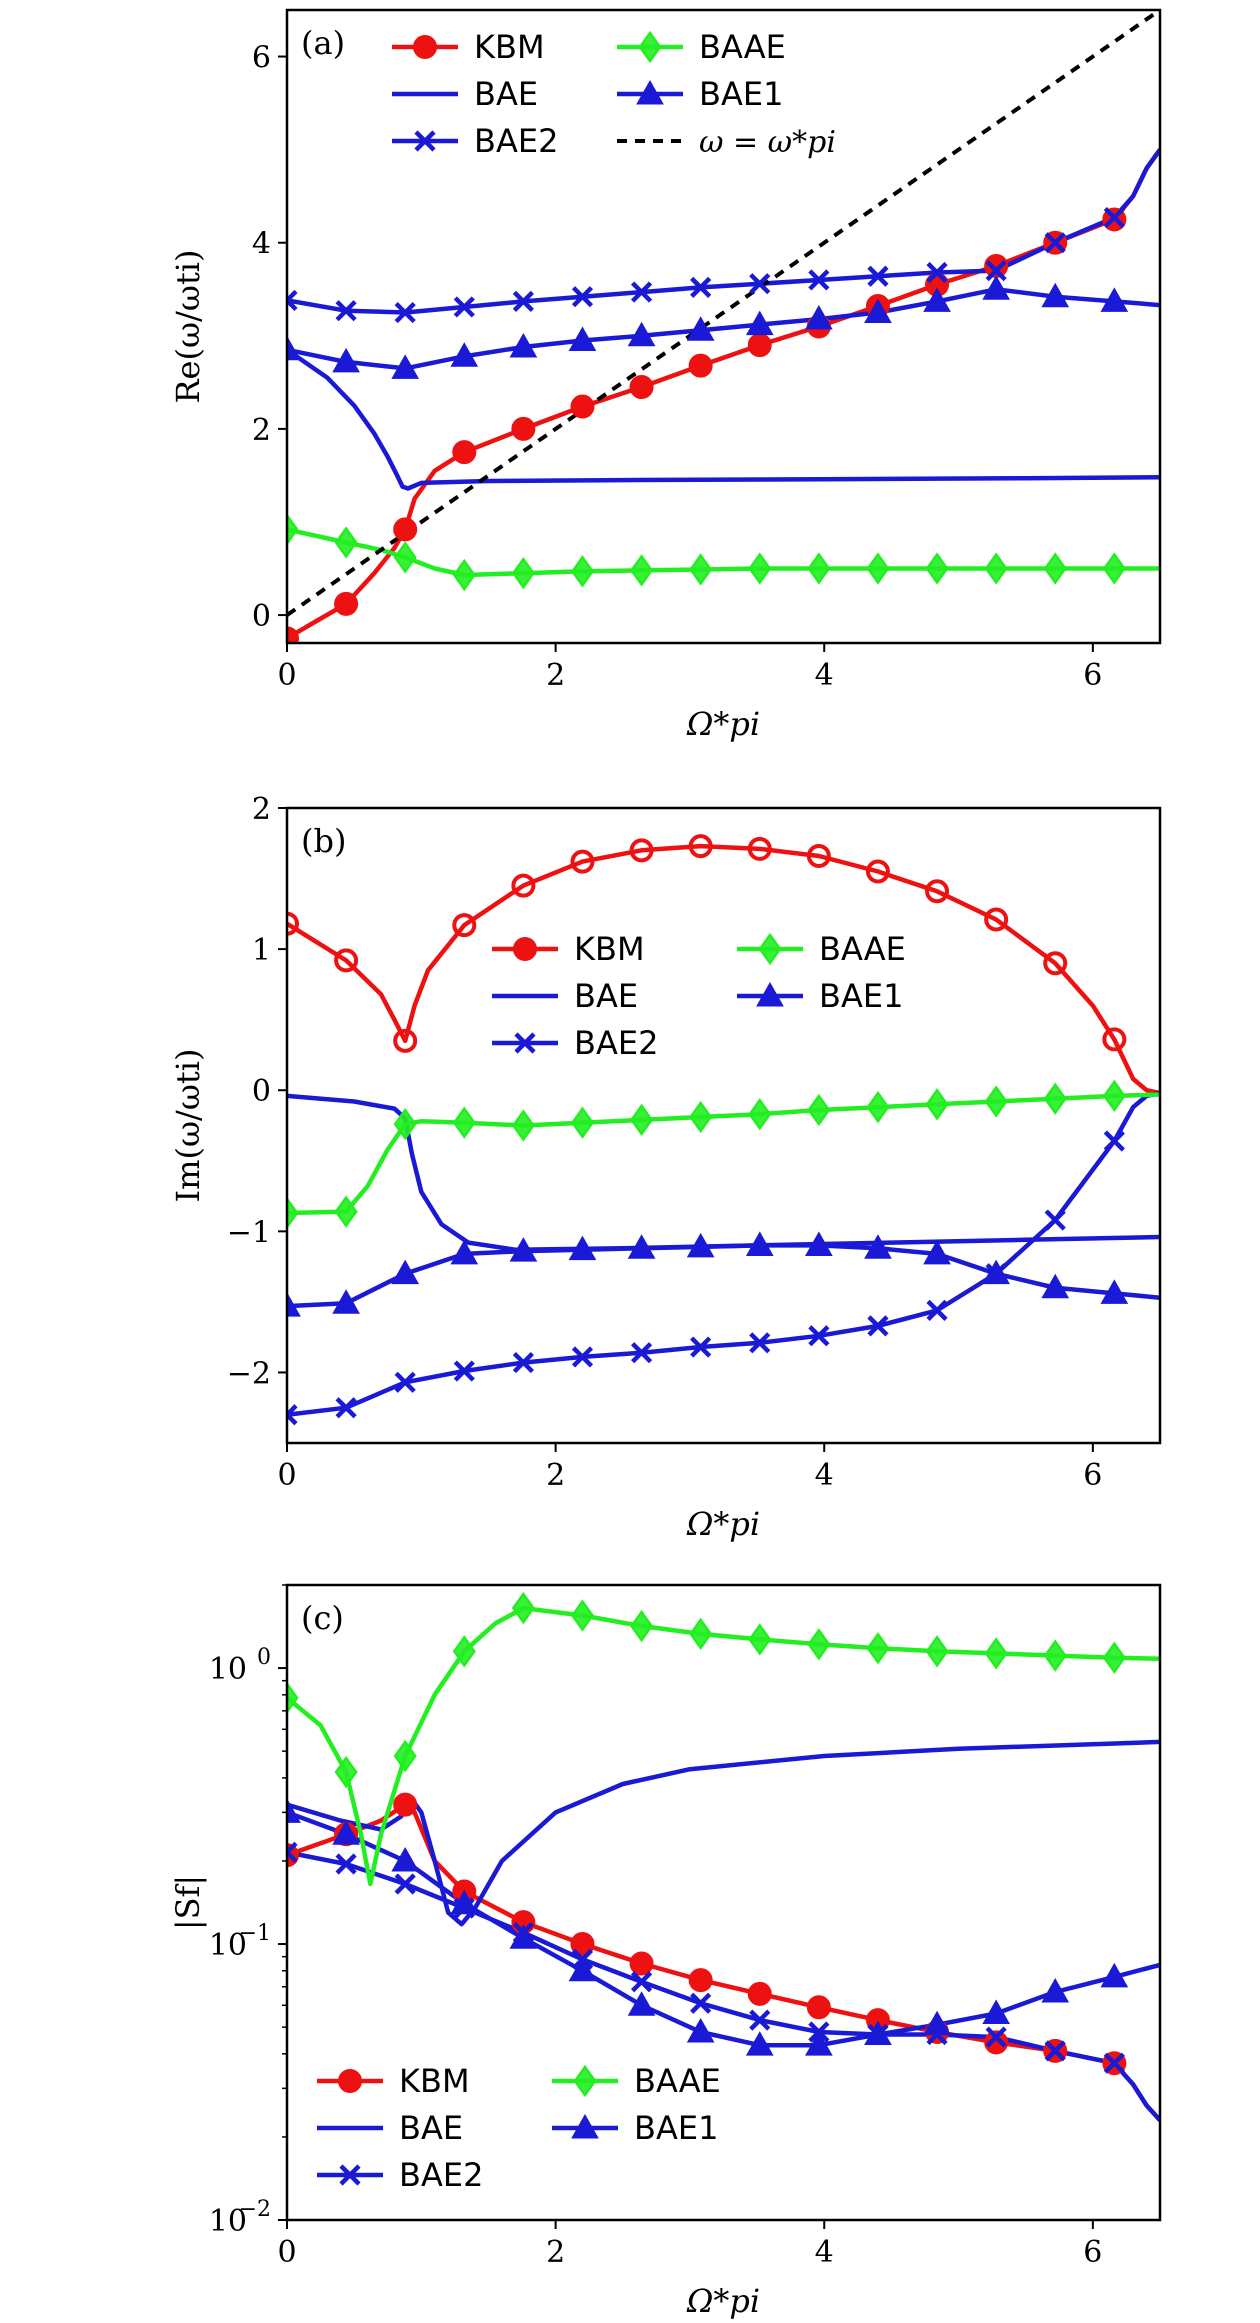  What do you see at coordinates (723, 394) in the screenshot?
I see `series-line-kbm` at bounding box center [723, 394].